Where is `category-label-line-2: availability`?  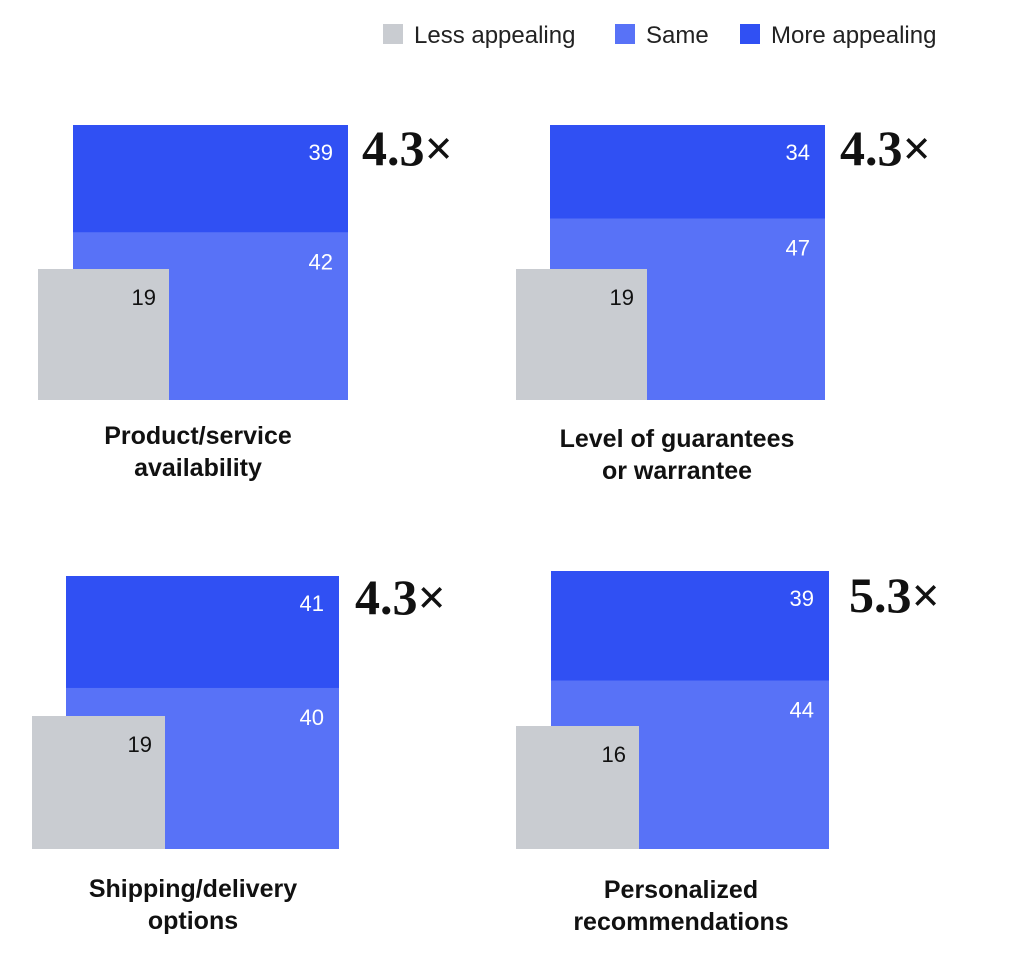
category-label-line-2: availability is located at coordinates (198, 468).